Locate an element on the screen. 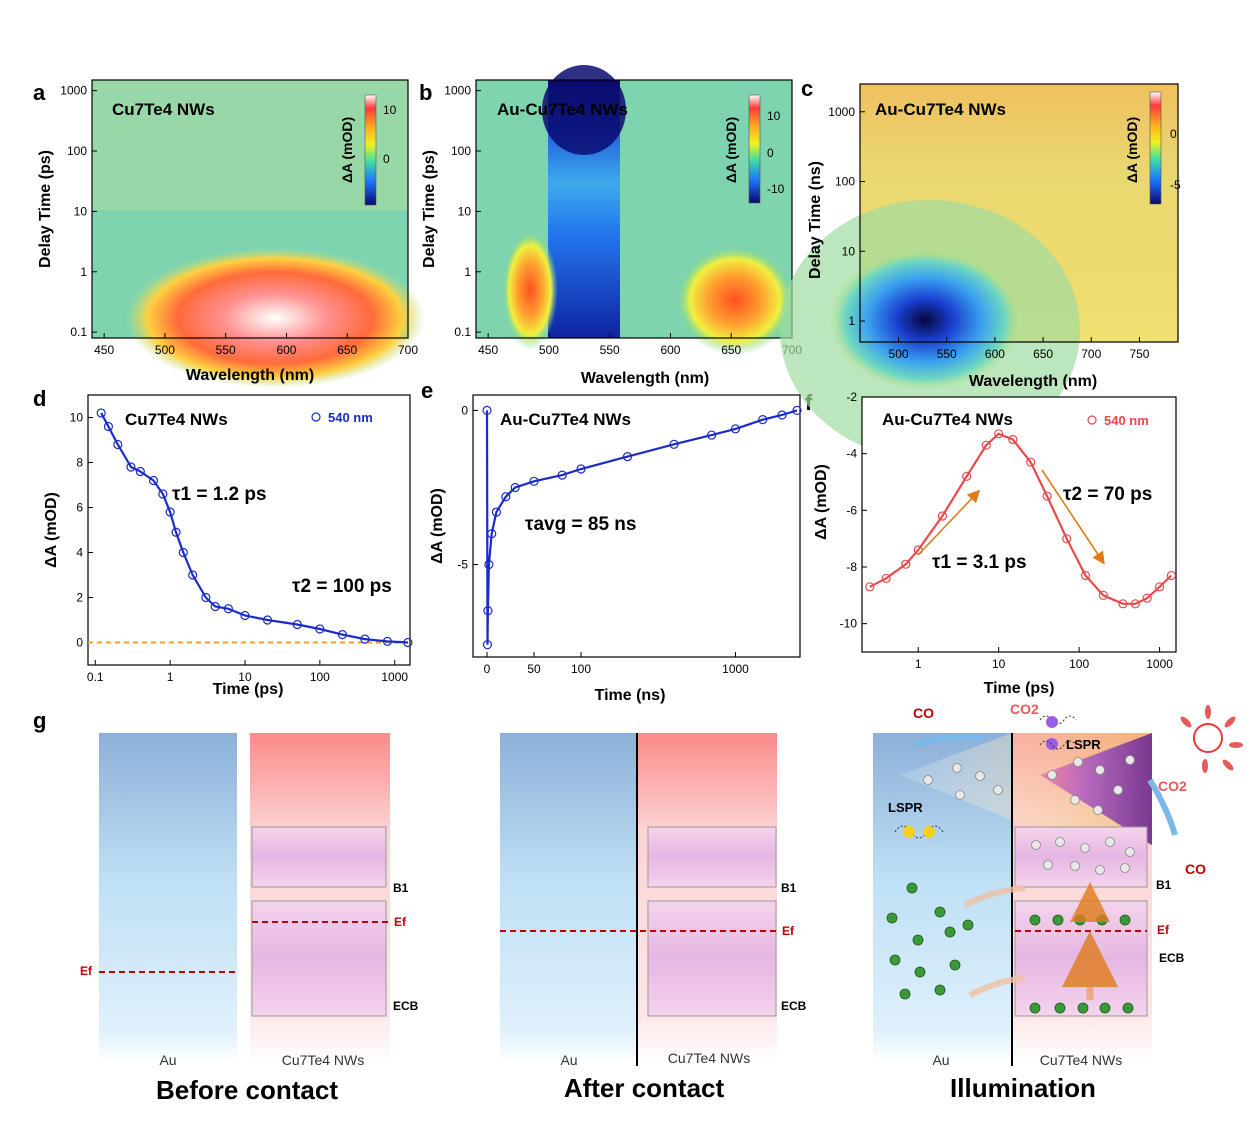 The height and width of the screenshot is (1125, 1260). before-cu-label: Cu7Te4 NWs is located at coordinates (323, 1060).